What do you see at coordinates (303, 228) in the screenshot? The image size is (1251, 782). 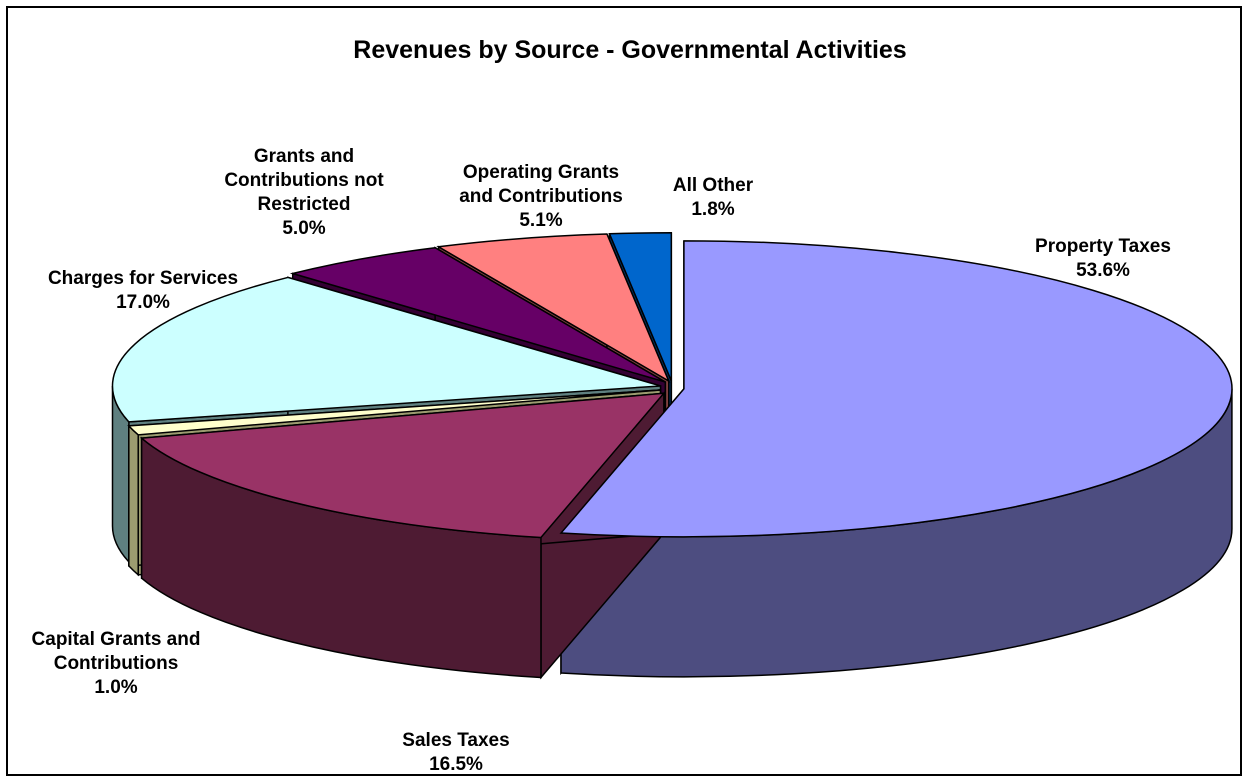 I see `value-label-grants-and-contributions-not-restricted: 5.0%` at bounding box center [303, 228].